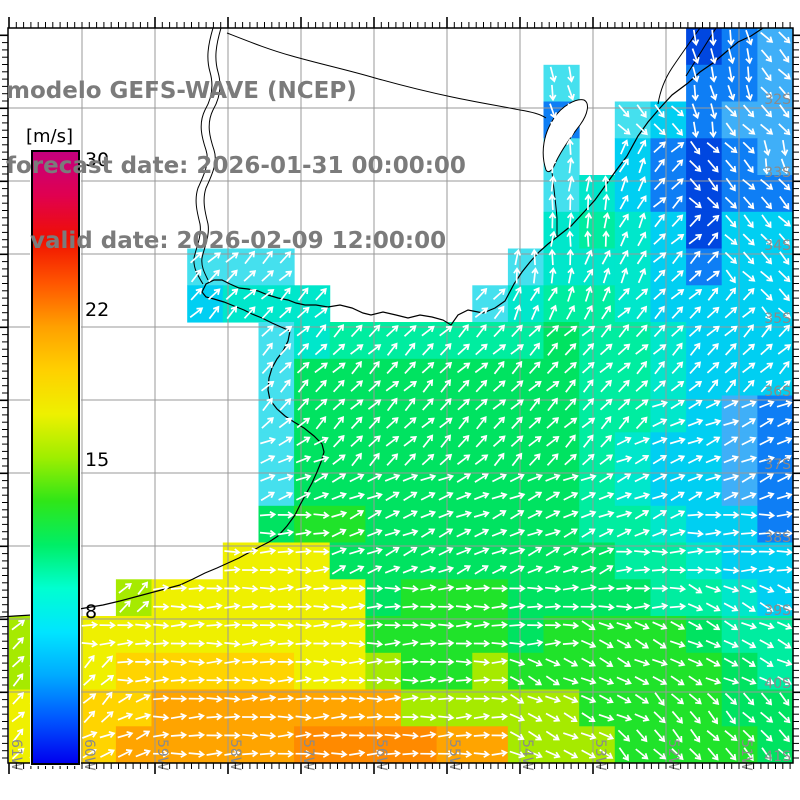 The width and height of the screenshot is (800, 800). What do you see at coordinates (777, 465) in the screenshot?
I see `lat-label: 37S` at bounding box center [777, 465].